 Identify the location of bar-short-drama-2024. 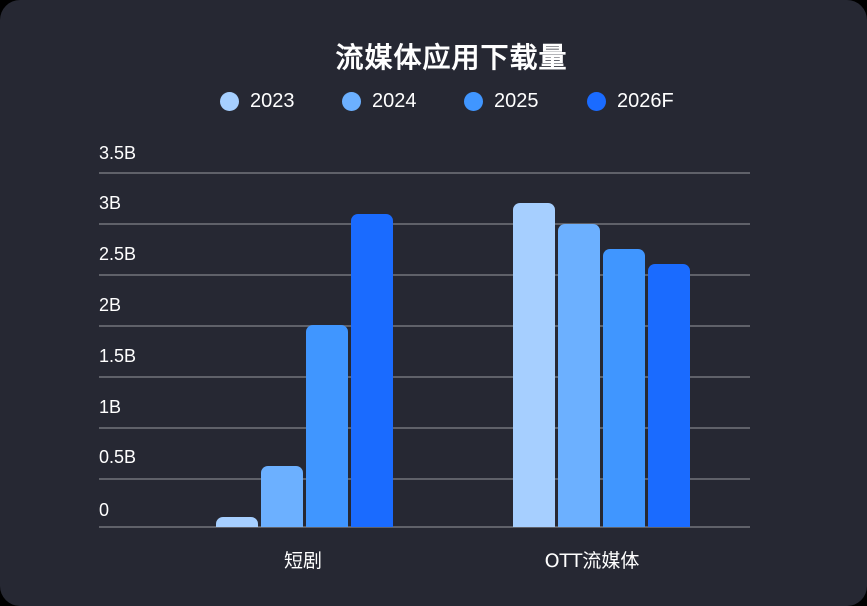
(282, 496).